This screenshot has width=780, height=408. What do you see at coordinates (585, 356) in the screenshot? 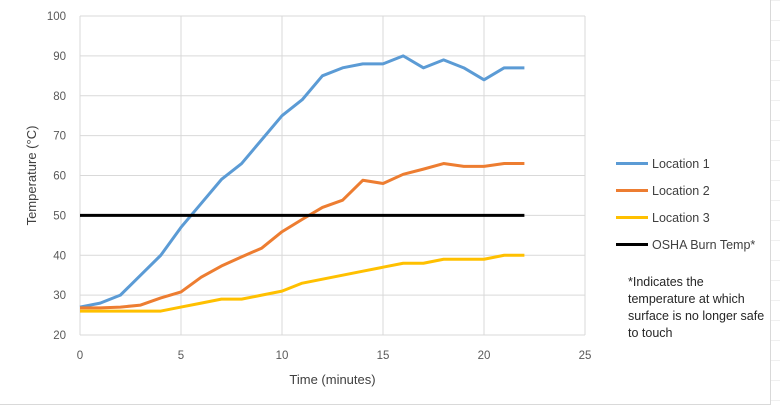
I see `x-tick-label: 25` at bounding box center [585, 356].